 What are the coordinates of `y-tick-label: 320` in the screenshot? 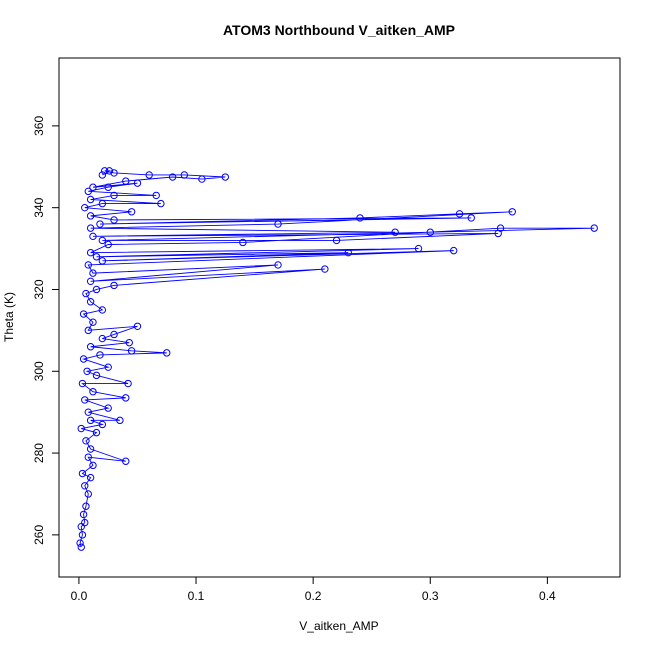 It's located at (39, 289).